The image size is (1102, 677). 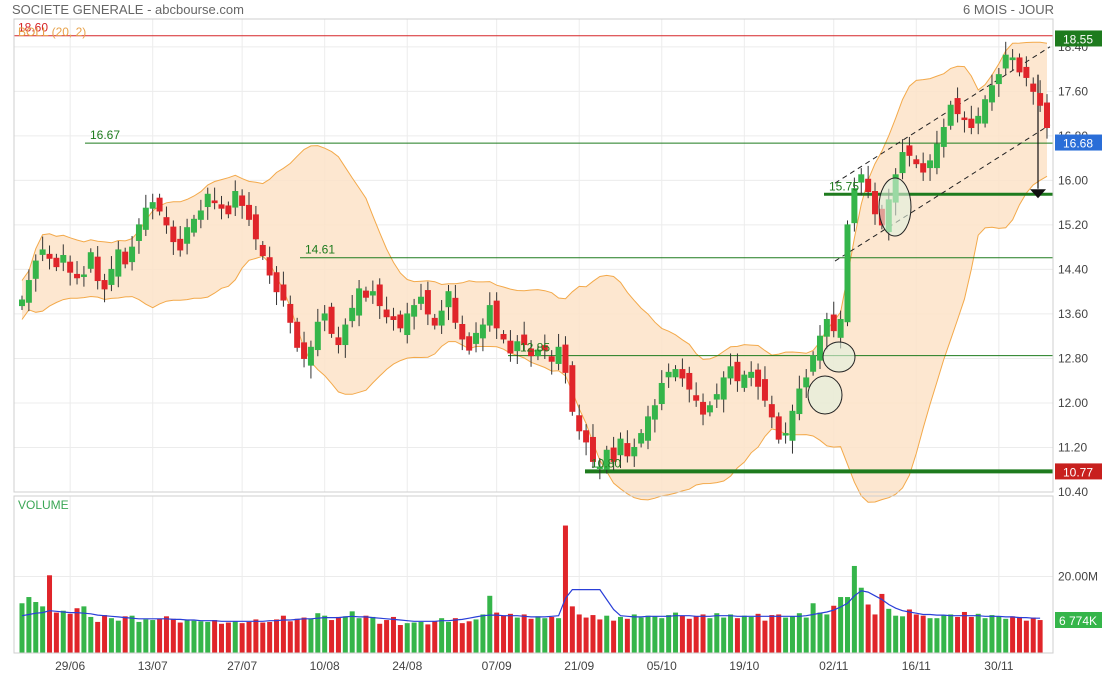 I want to click on y-tick-label: 10.40, so click(x=1073, y=492).